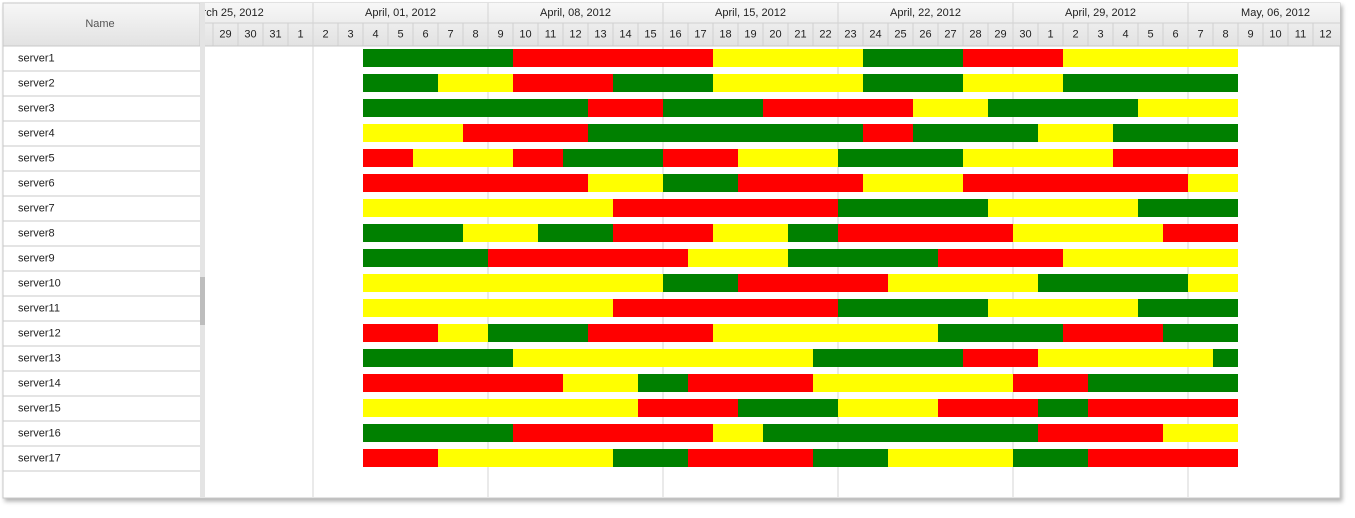  Describe the element at coordinates (39, 308) in the screenshot. I see `row-name: server11` at that location.